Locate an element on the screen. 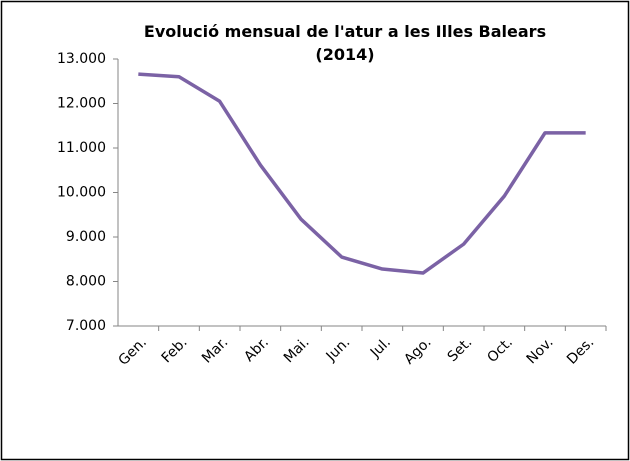 The height and width of the screenshot is (461, 630). y-tick-label: 12.000 is located at coordinates (81, 104).